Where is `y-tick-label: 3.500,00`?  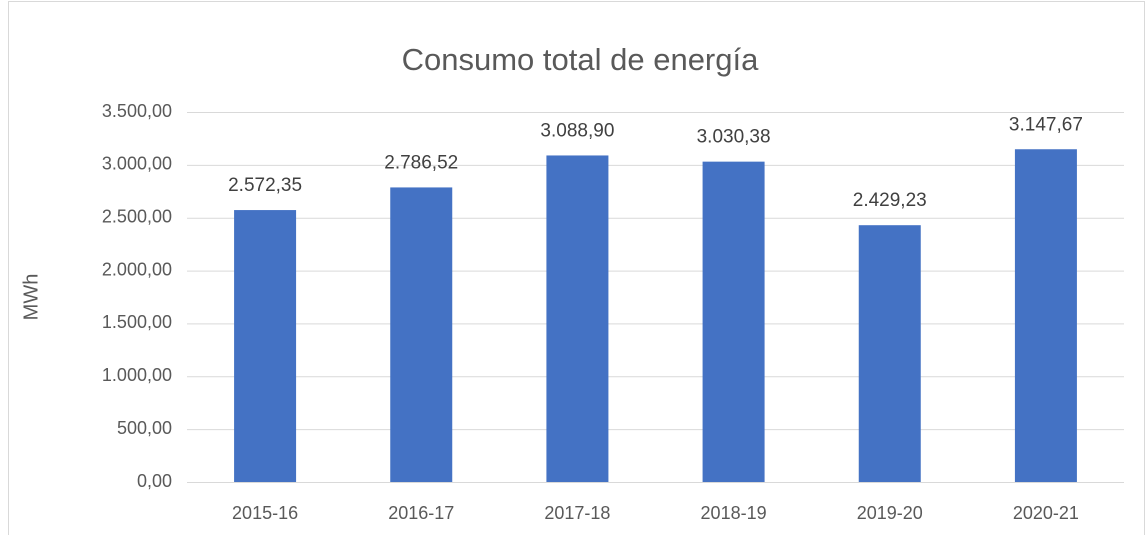 y-tick-label: 3.500,00 is located at coordinates (137, 111).